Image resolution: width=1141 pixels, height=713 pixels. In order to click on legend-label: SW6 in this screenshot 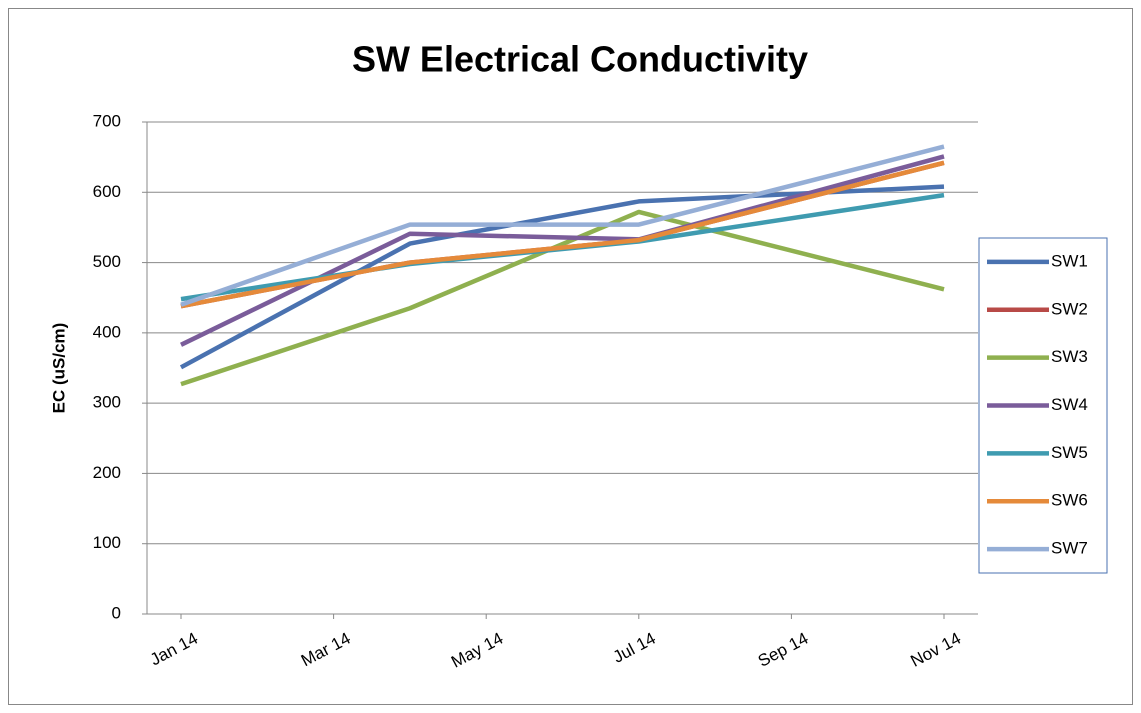, I will do `click(1069, 500)`.